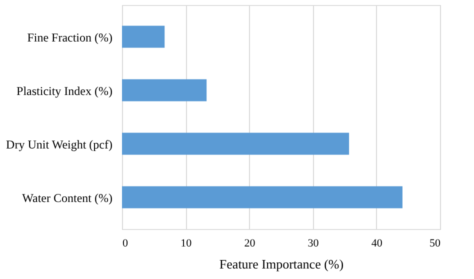 The image size is (474, 279). I want to click on x-tick-label: 20, so click(250, 244).